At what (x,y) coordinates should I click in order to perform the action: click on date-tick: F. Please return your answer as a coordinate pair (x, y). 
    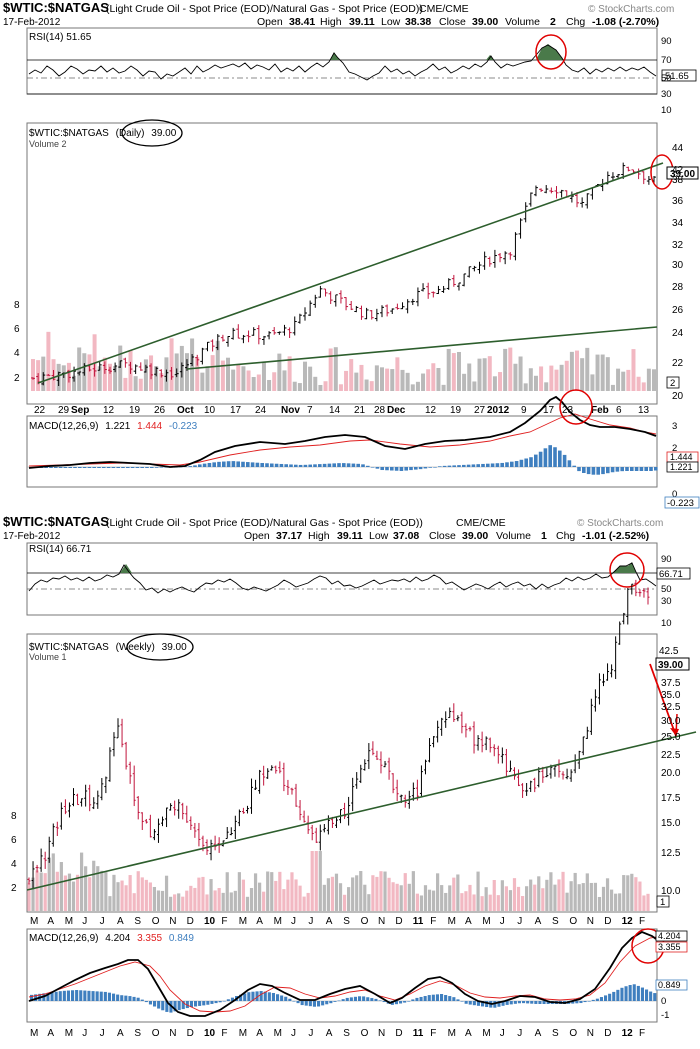
    Looking at the image, I should click on (433, 921).